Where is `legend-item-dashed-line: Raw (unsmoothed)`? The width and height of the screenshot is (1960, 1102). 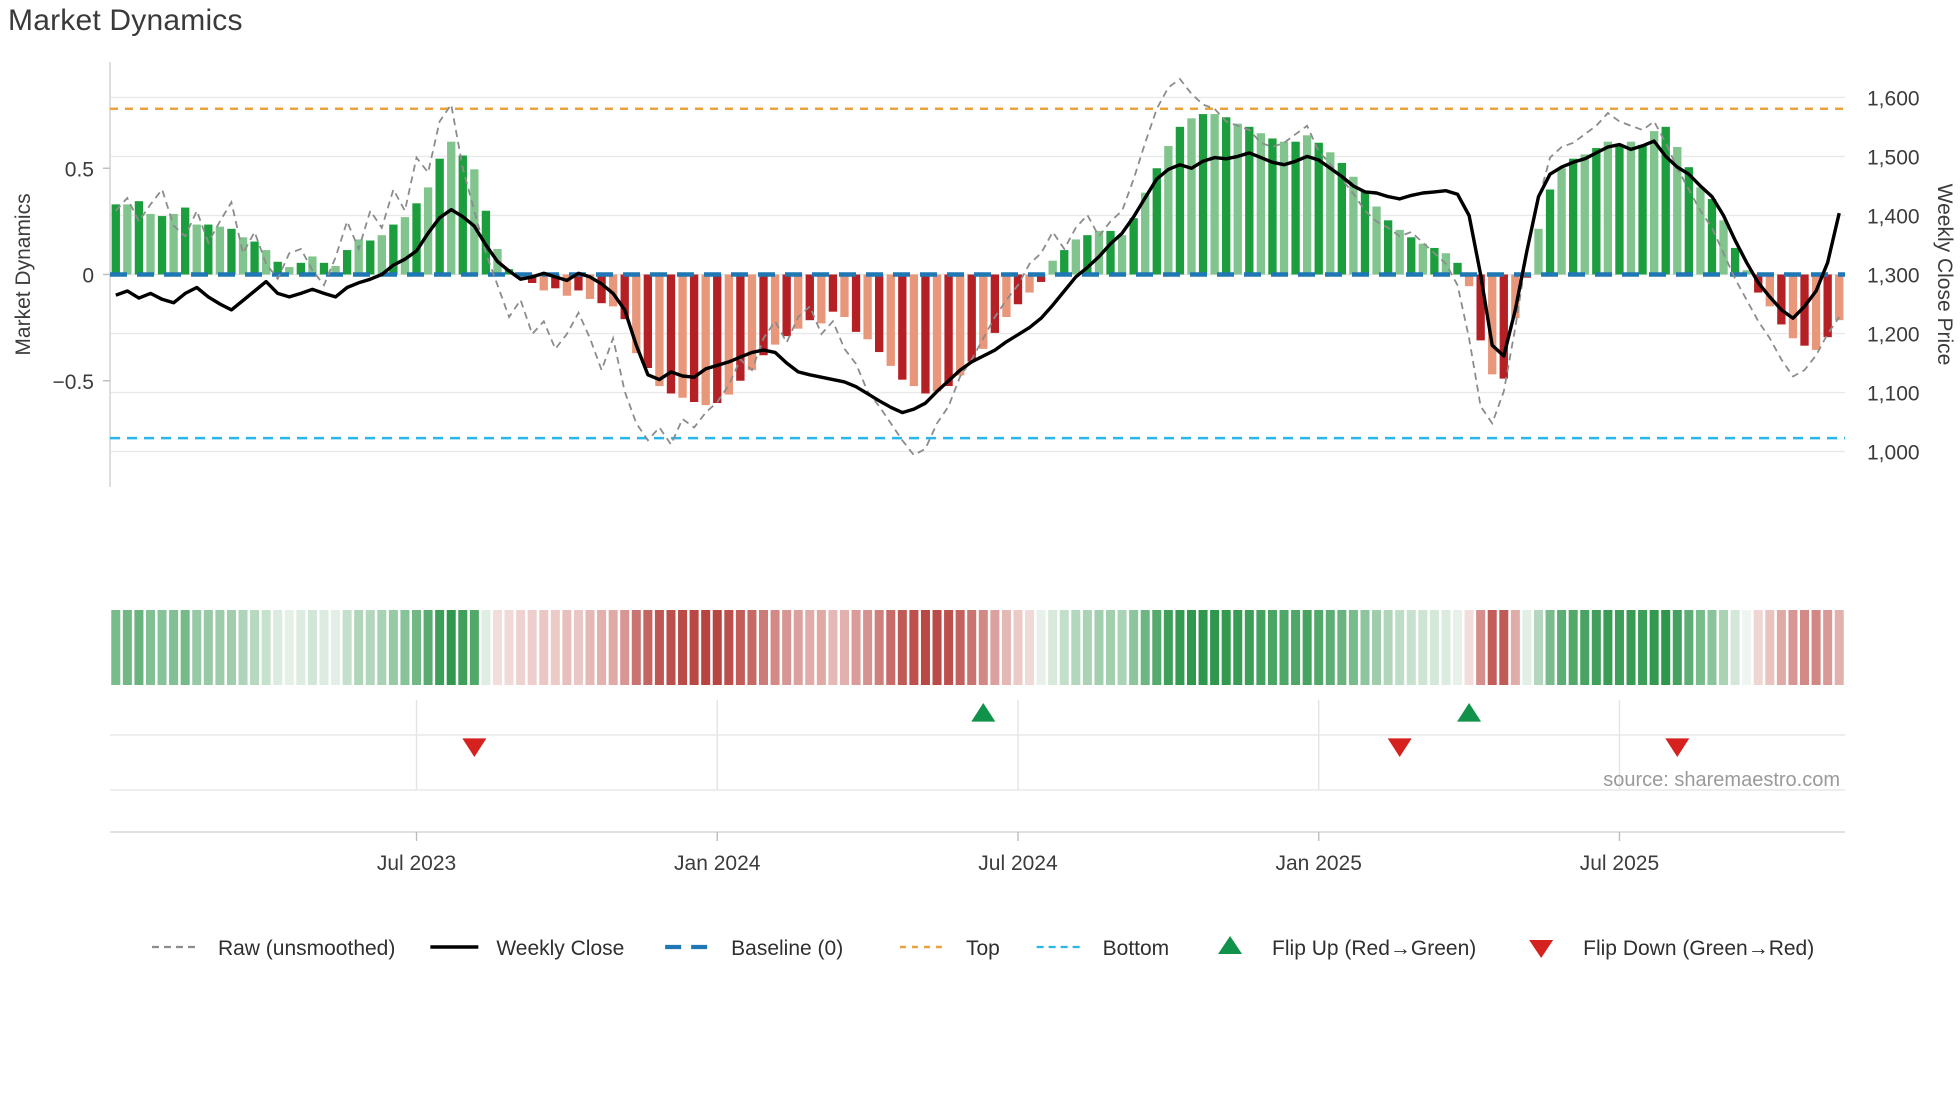
legend-item-dashed-line: Raw (unsmoothed) is located at coordinates (273, 948).